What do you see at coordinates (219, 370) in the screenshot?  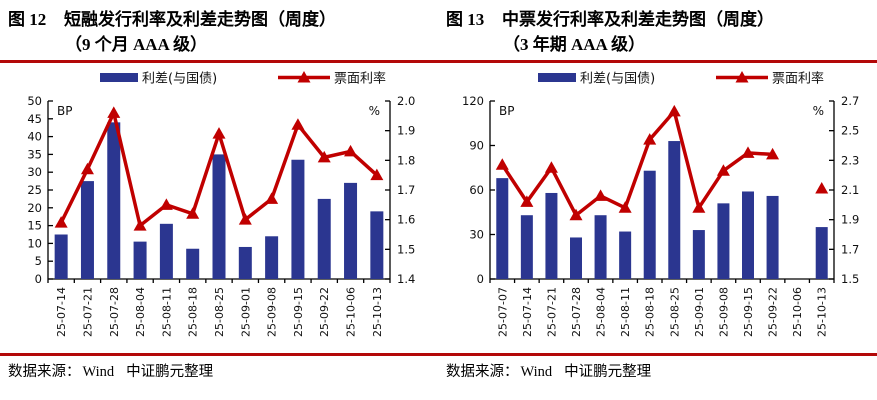 I see `data-source-left: 数据来源： Wind 中证鹏元整理` at bounding box center [219, 370].